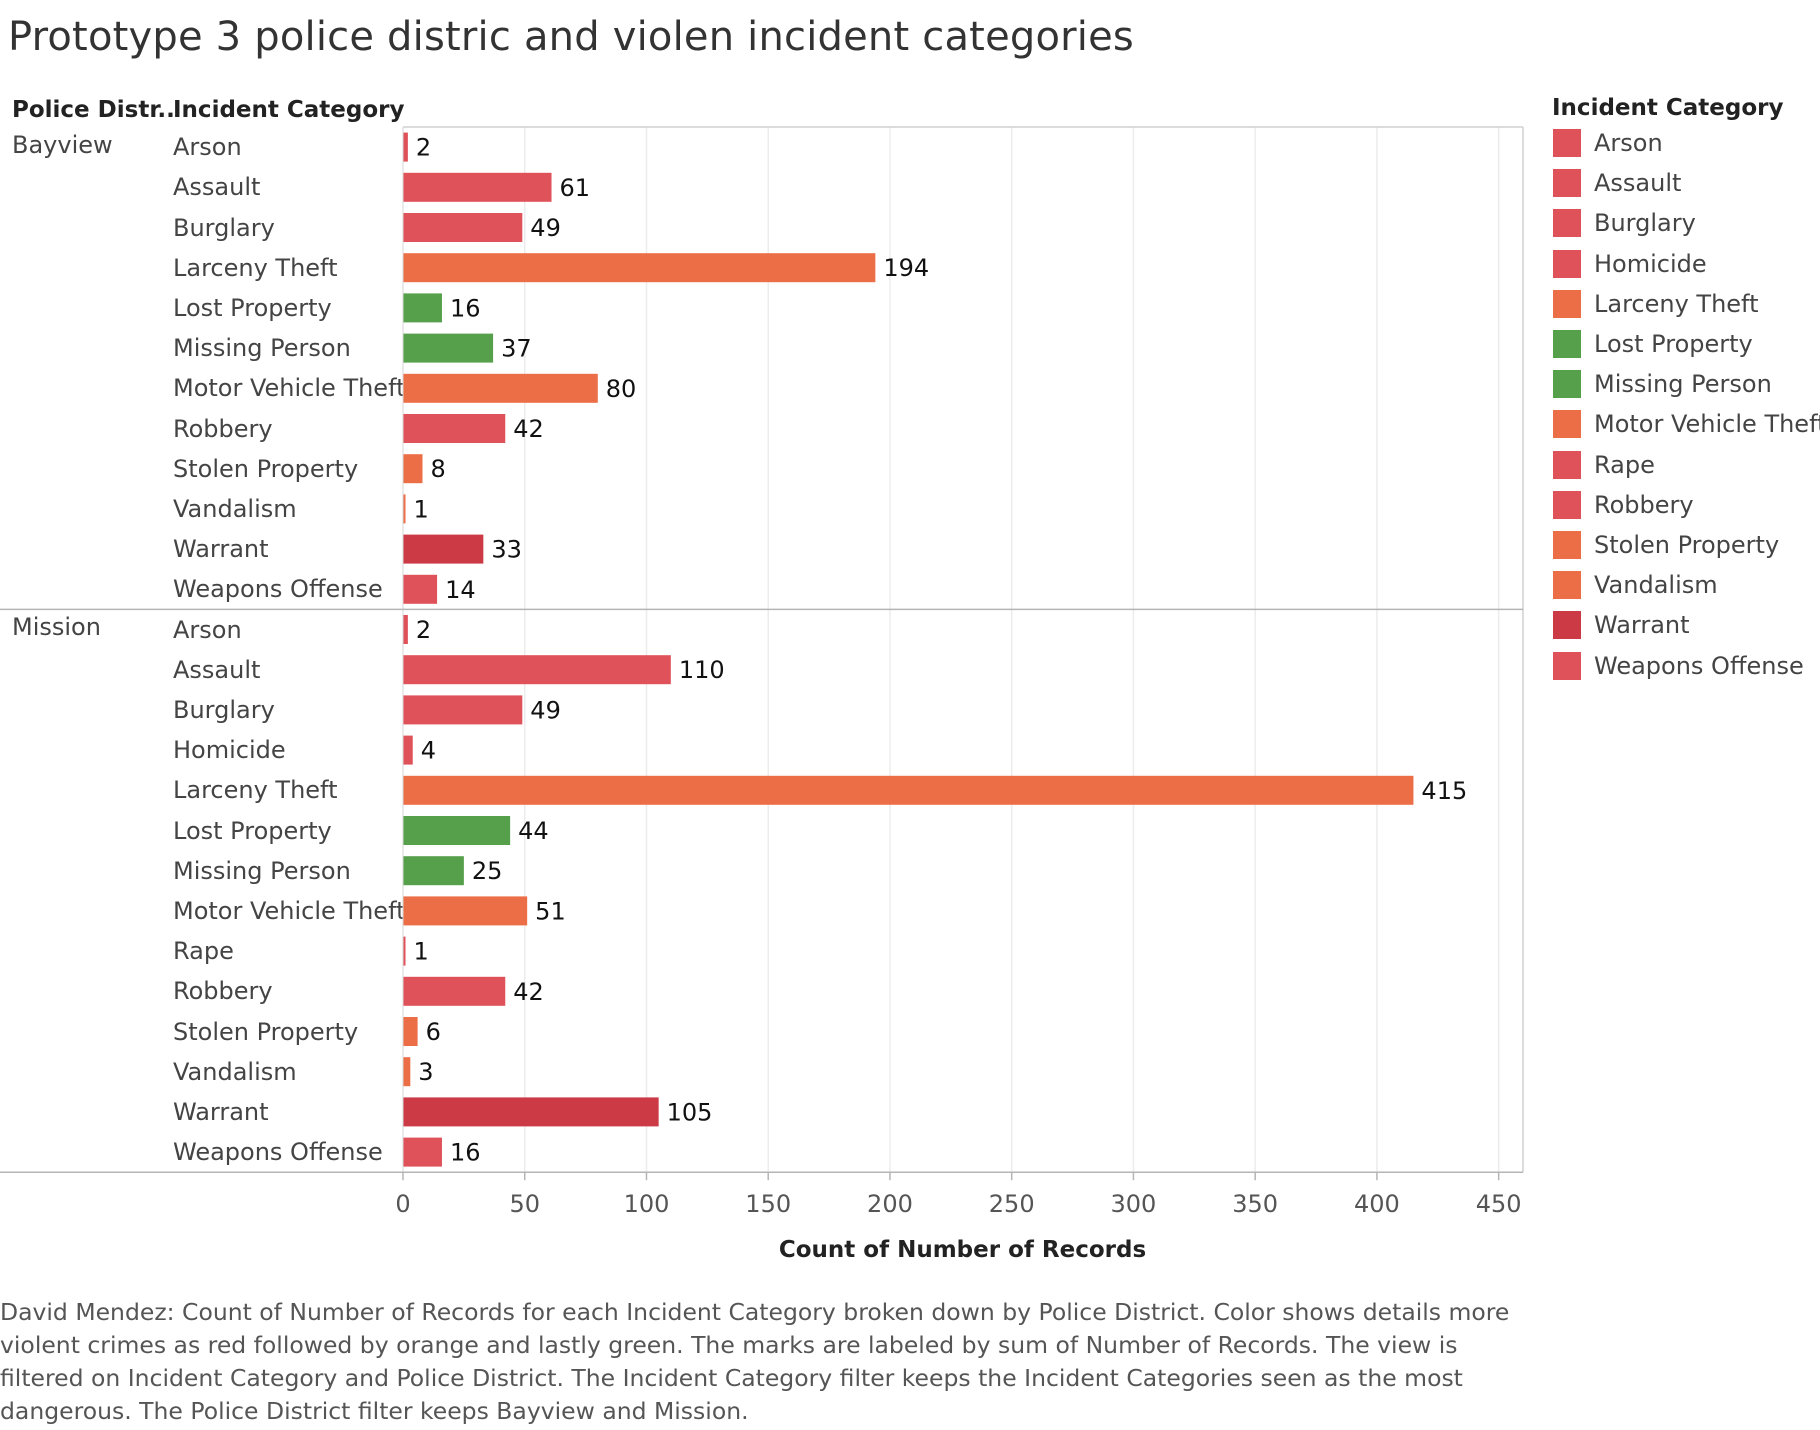  I want to click on bar-value-label: 105, so click(690, 1112).